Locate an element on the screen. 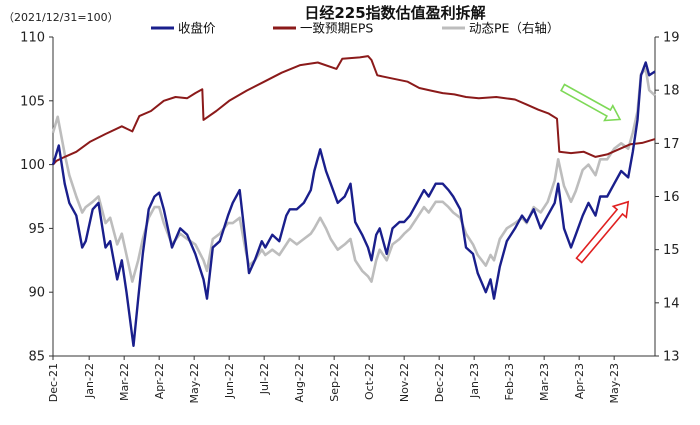 The width and height of the screenshot is (700, 425). legend-forward-pe-label: 动态PE（右轴） is located at coordinates (514, 28).